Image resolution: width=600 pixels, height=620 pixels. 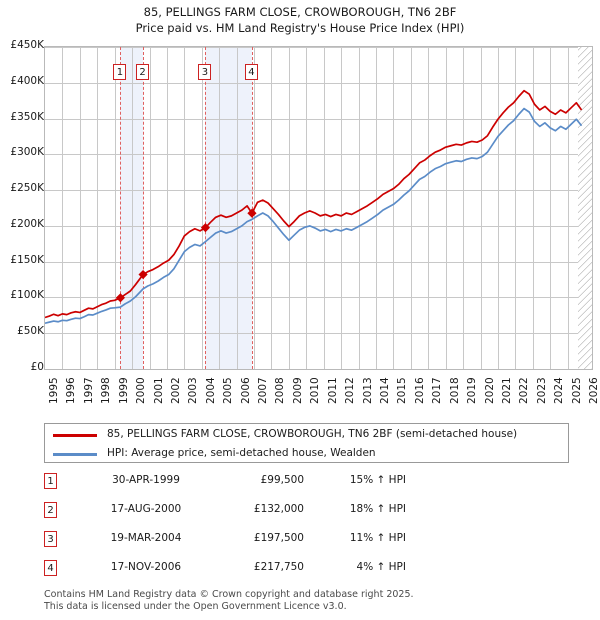 What do you see at coordinates (559, 390) in the screenshot?
I see `x-axis-tick-label: 2024` at bounding box center [559, 390].